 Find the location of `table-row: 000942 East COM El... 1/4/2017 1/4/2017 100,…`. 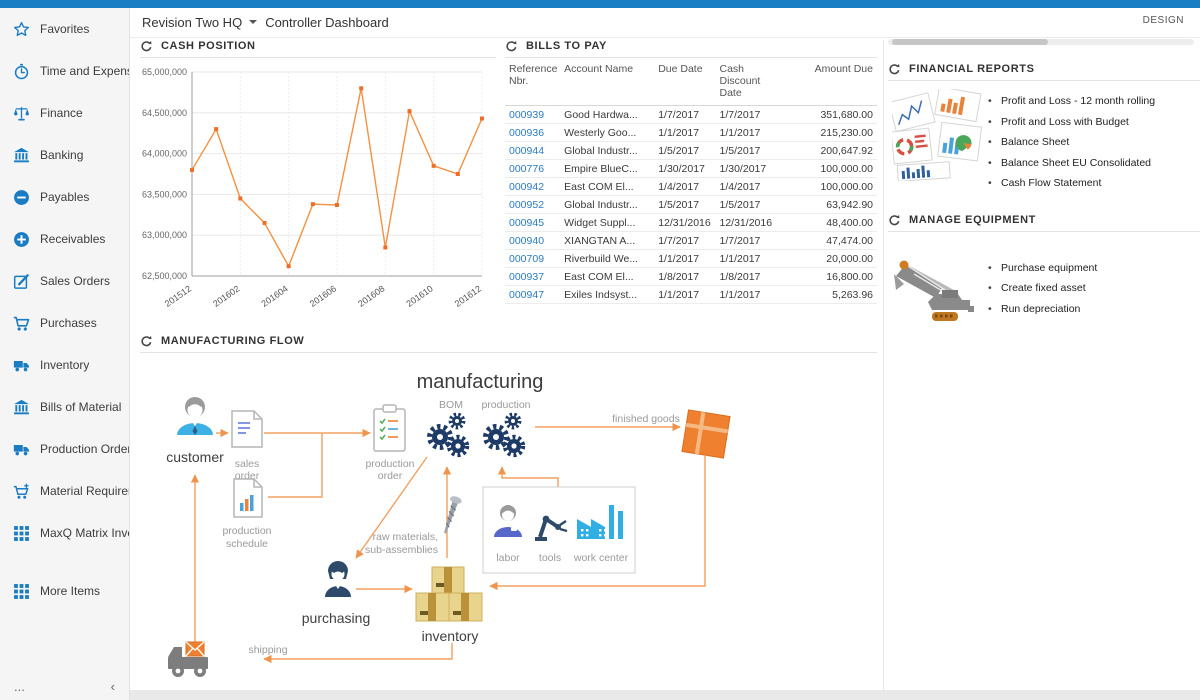

table-row: 000942 East COM El... 1/4/2017 1/4/2017 100,… is located at coordinates (691, 186).